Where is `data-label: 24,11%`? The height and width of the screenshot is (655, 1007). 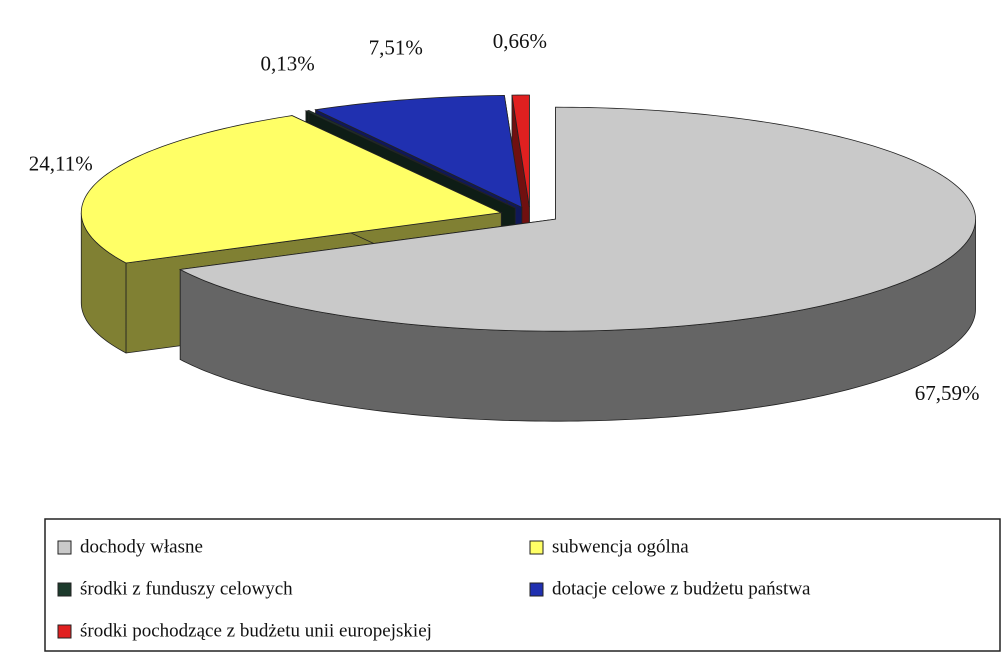 data-label: 24,11% is located at coordinates (61, 163).